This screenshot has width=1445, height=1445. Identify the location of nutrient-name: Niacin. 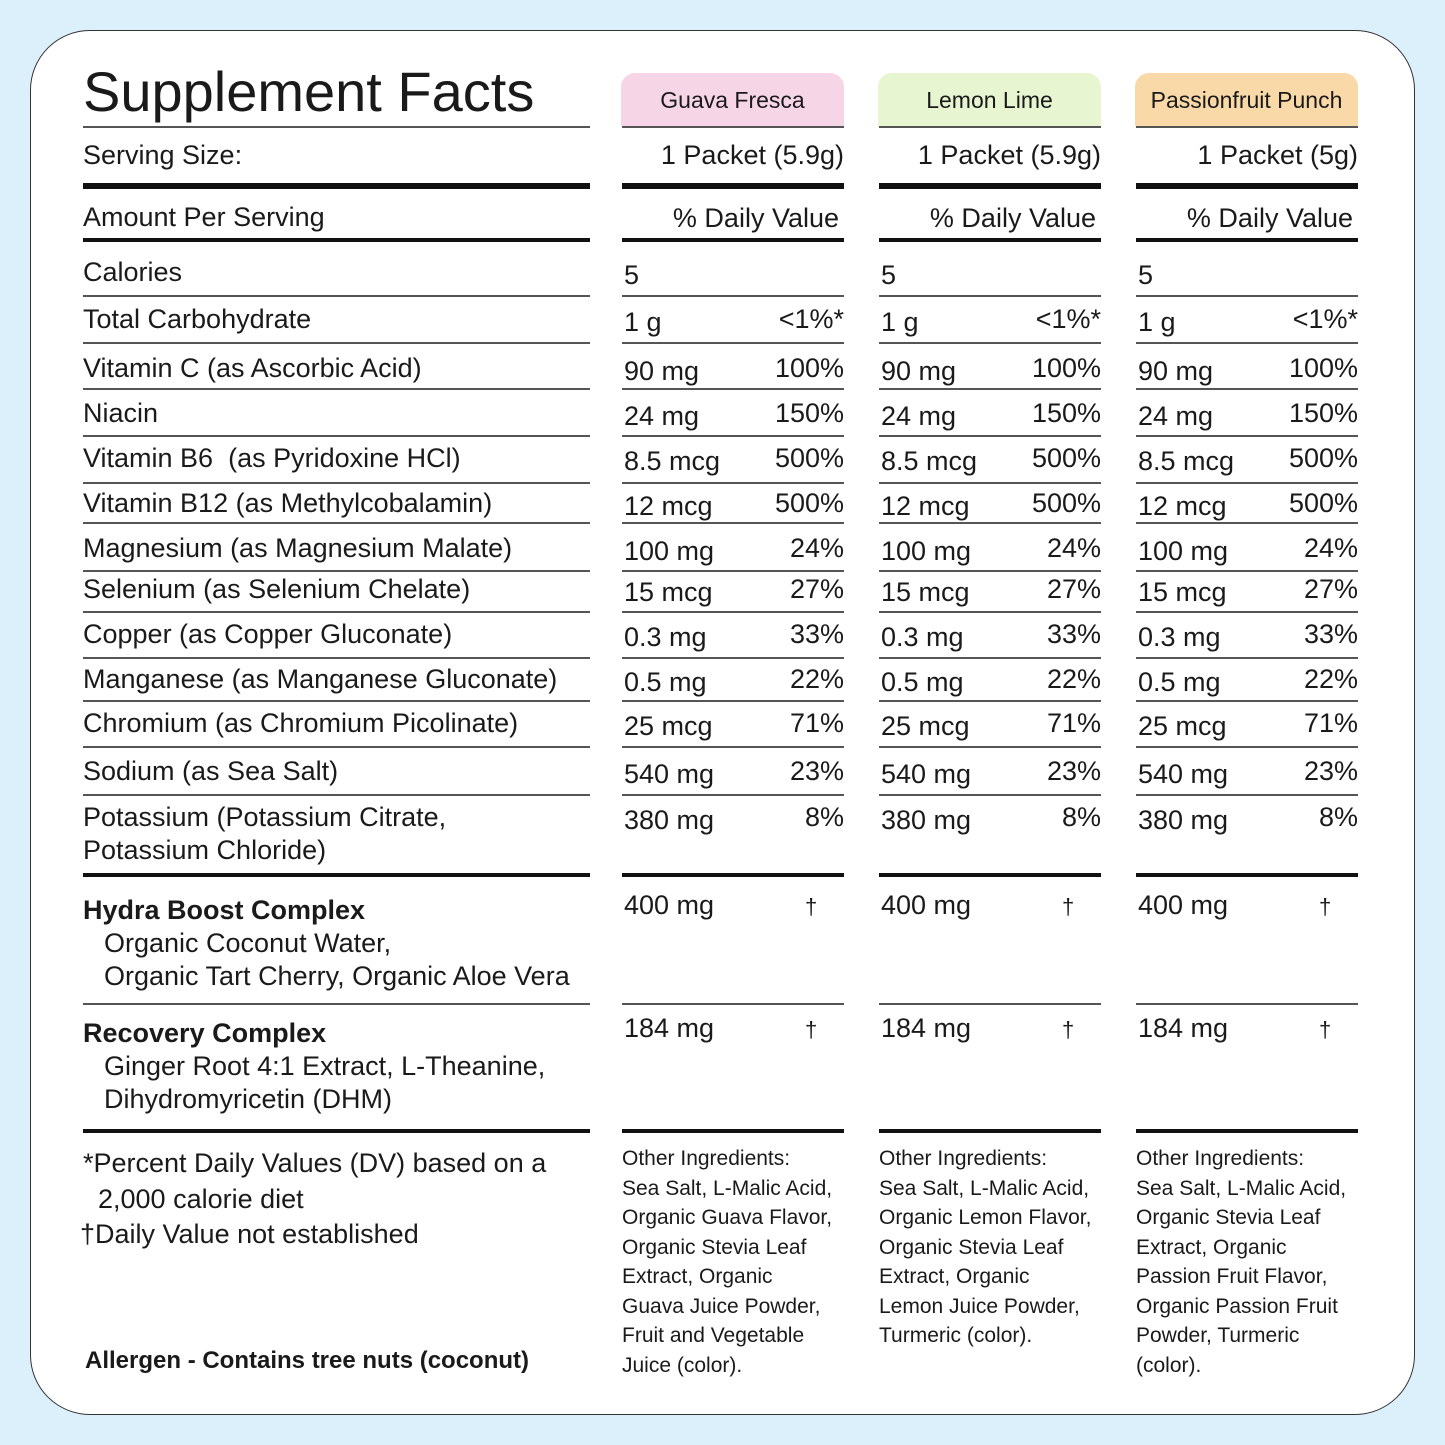
(121, 413).